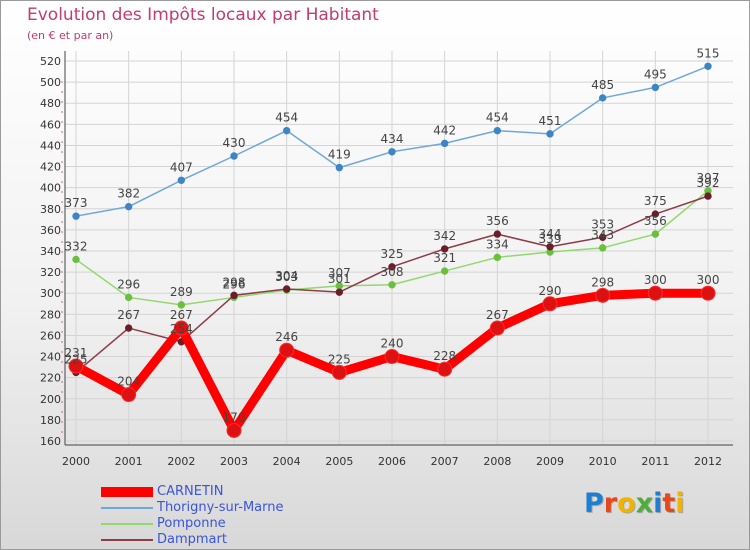  I want to click on data-label: 375, so click(655, 201).